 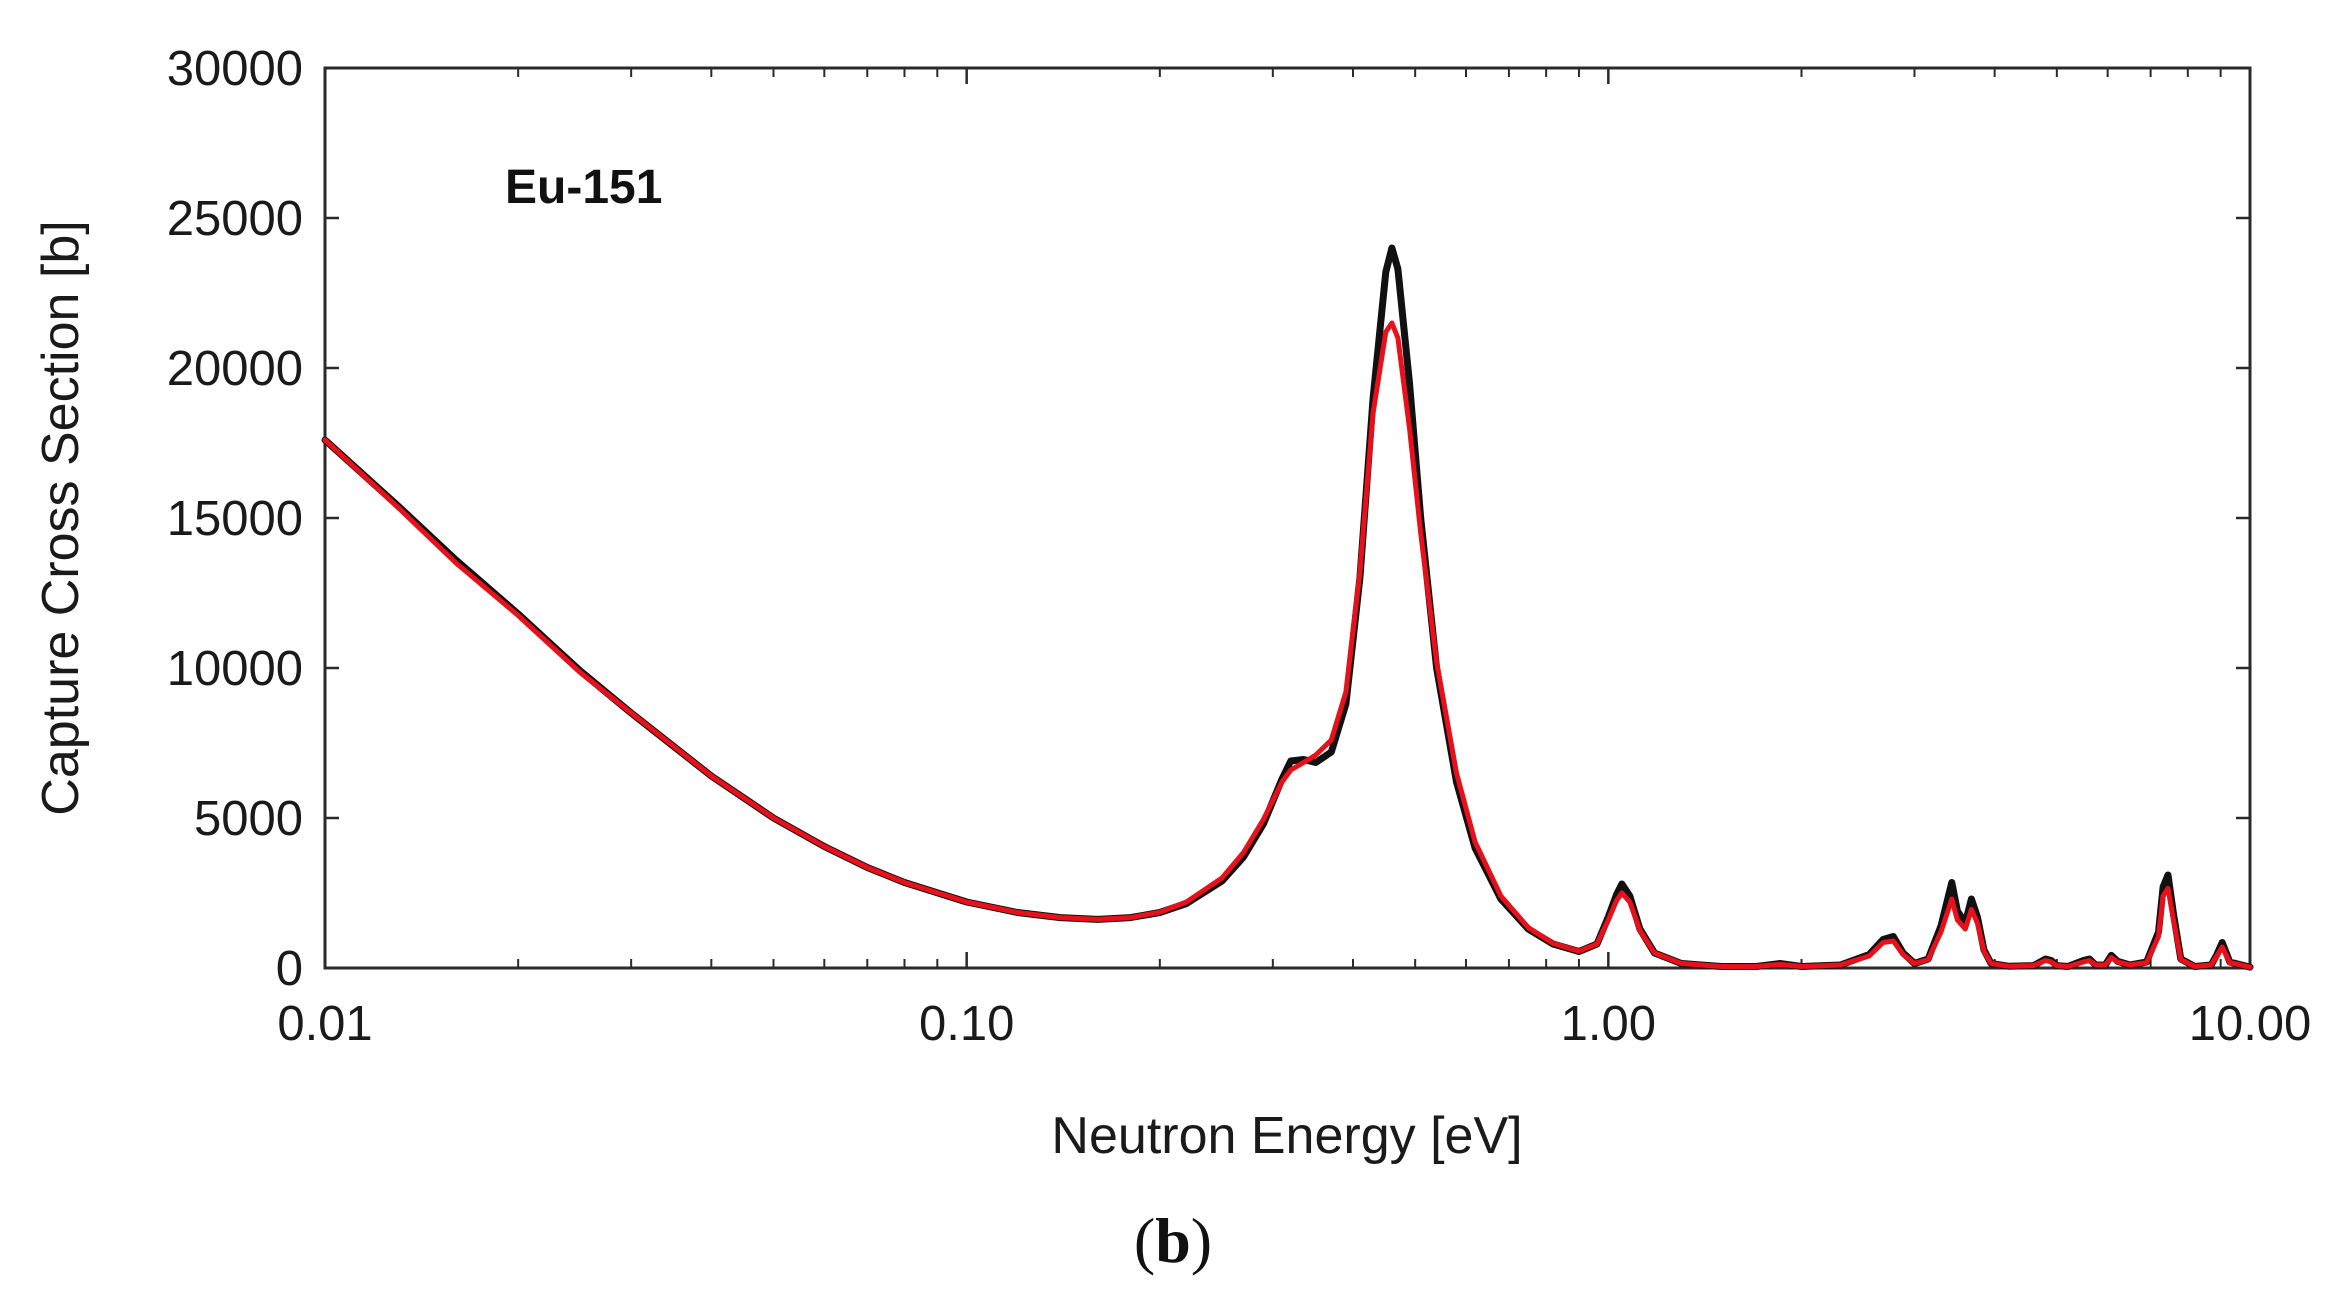 I want to click on y-tick-label: 25000, so click(x=235, y=219).